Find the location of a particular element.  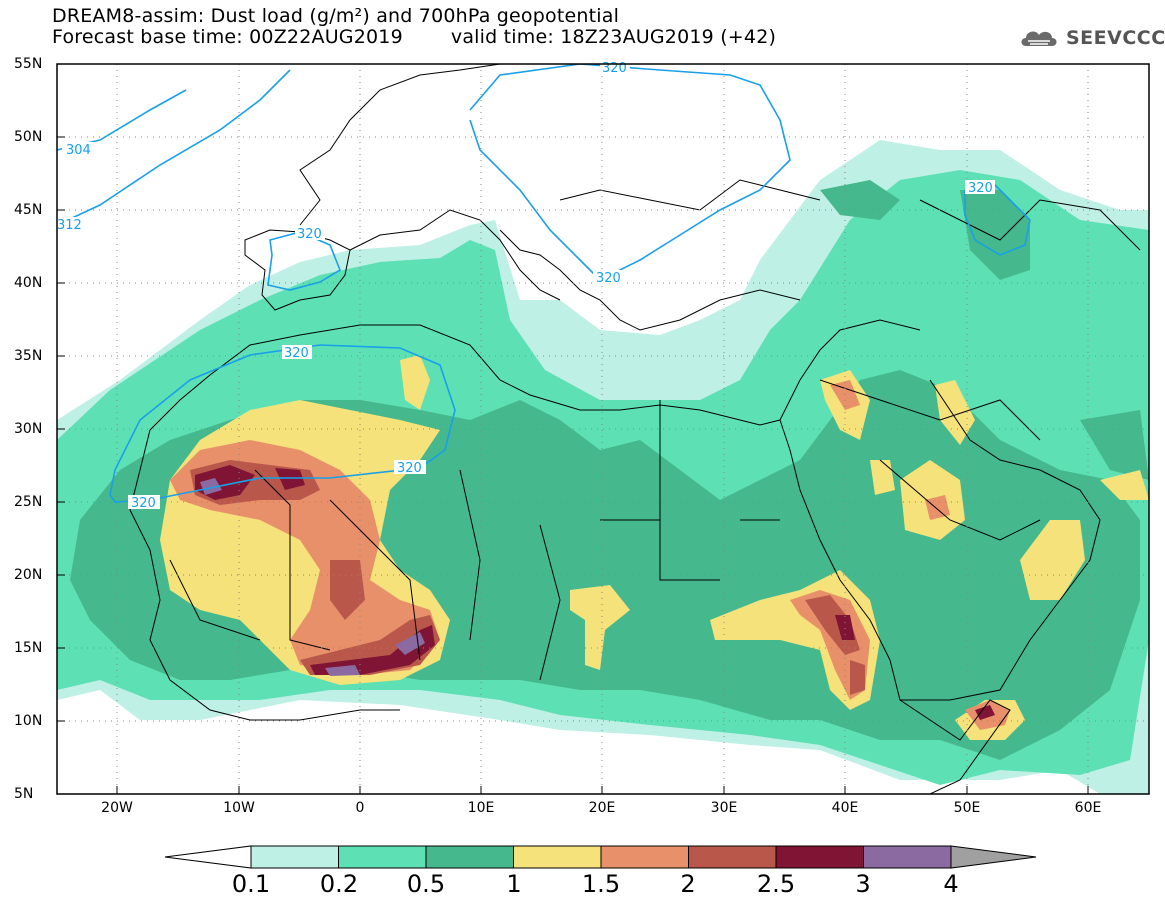

lon-label: 40E is located at coordinates (845, 808).